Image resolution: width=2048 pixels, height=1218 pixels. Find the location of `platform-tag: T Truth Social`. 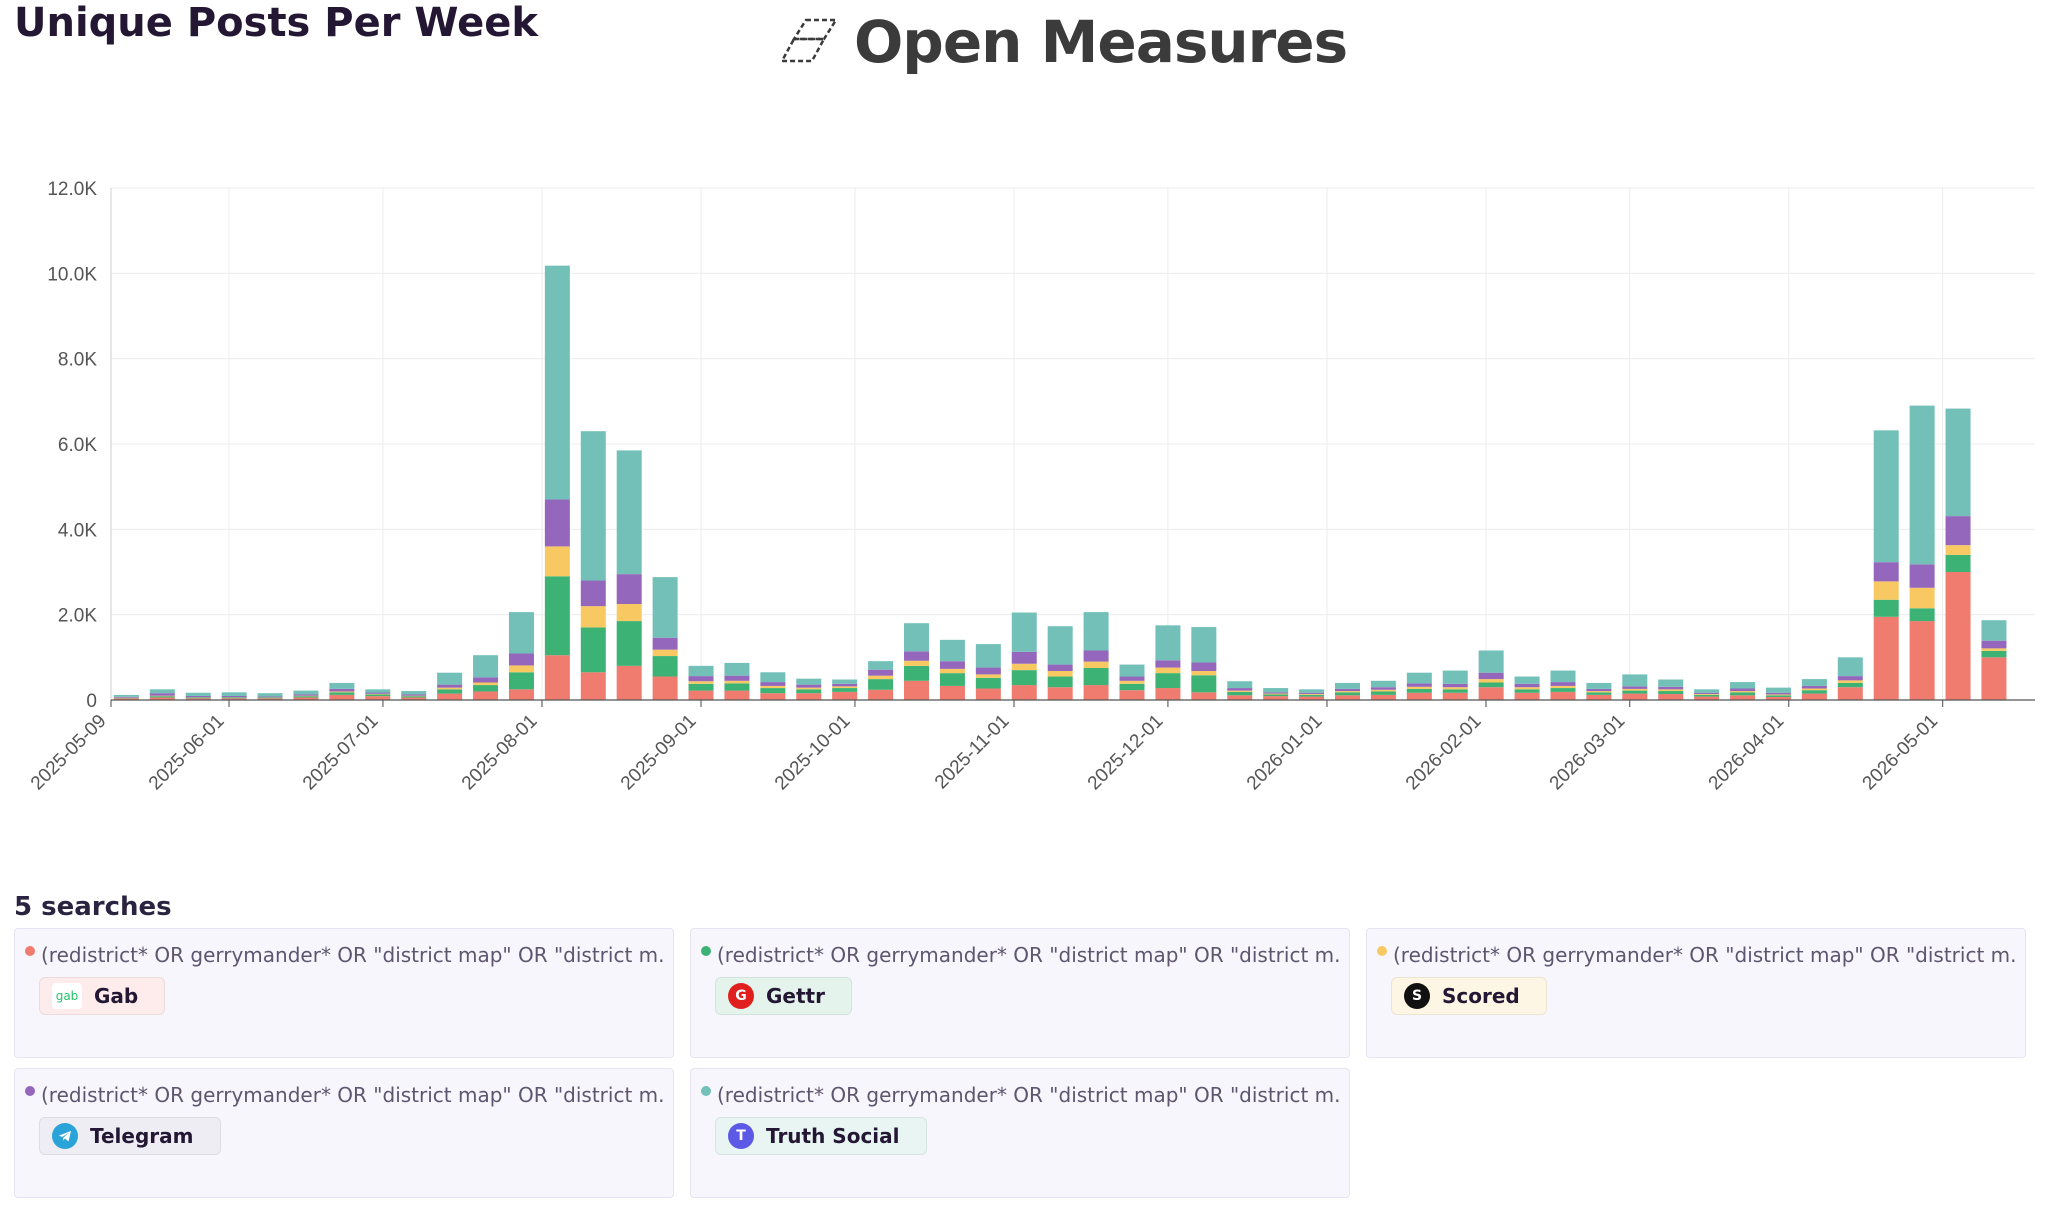

platform-tag: T Truth Social is located at coordinates (821, 1136).